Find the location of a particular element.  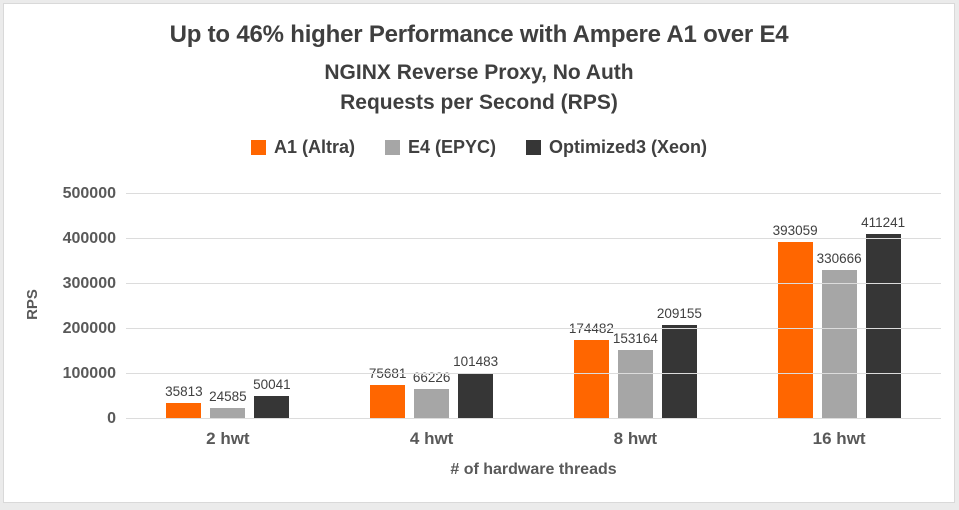

bar-group: 75681 66226 101483 is located at coordinates (432, 306).